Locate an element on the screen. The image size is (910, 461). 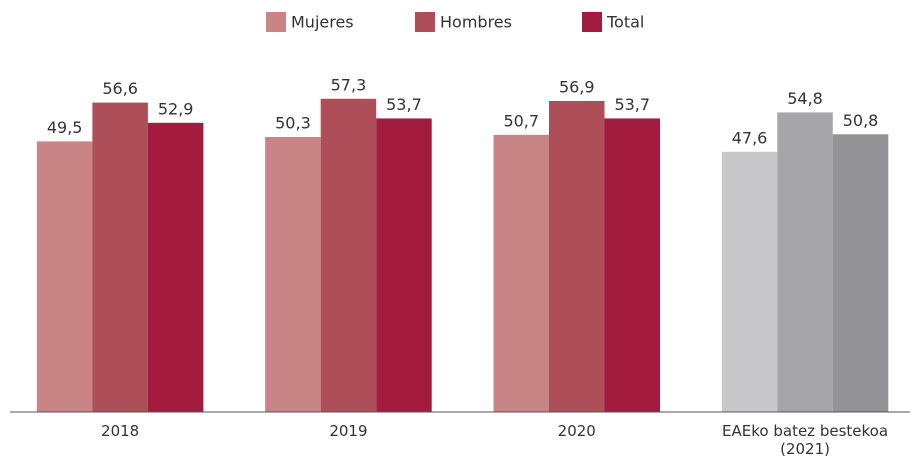
value-label: 54,8 is located at coordinates (805, 98).